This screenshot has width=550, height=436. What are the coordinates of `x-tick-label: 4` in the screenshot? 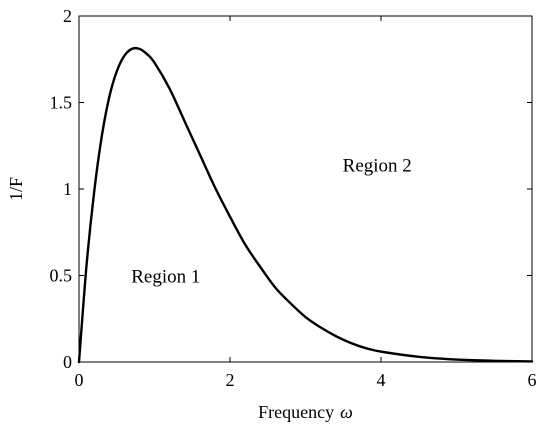 It's located at (381, 380).